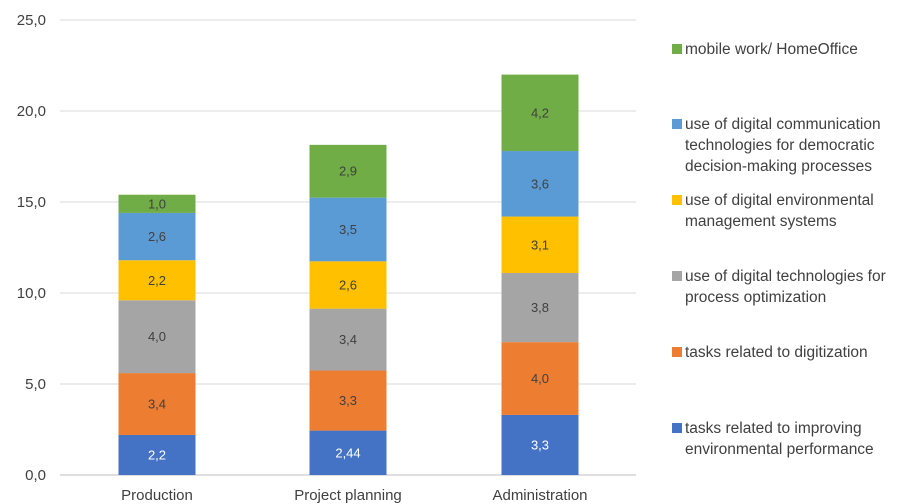 Image resolution: width=918 pixels, height=504 pixels. What do you see at coordinates (31, 202) in the screenshot?
I see `y-tick-label: 15,0` at bounding box center [31, 202].